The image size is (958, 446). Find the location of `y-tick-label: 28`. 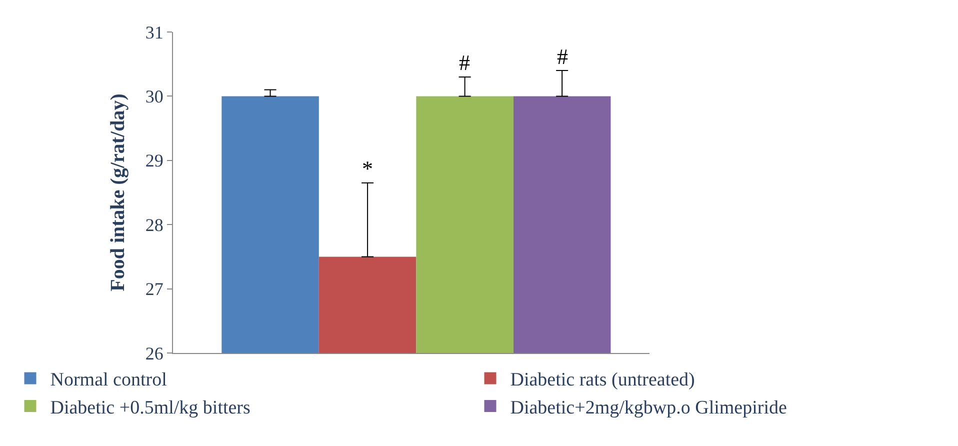

y-tick-label: 28 is located at coordinates (154, 224).